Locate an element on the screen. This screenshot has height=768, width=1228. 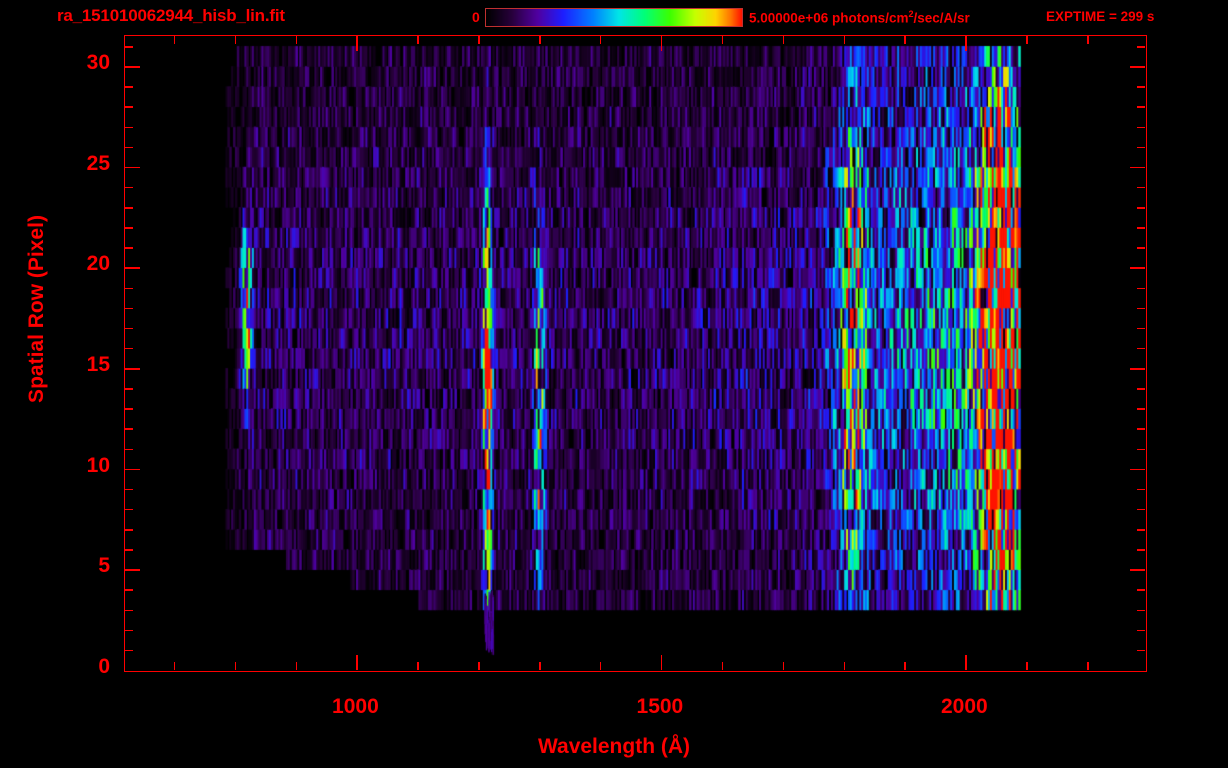
colorbar-max-value: 5.00000e+06 photons/cm is located at coordinates (829, 18).